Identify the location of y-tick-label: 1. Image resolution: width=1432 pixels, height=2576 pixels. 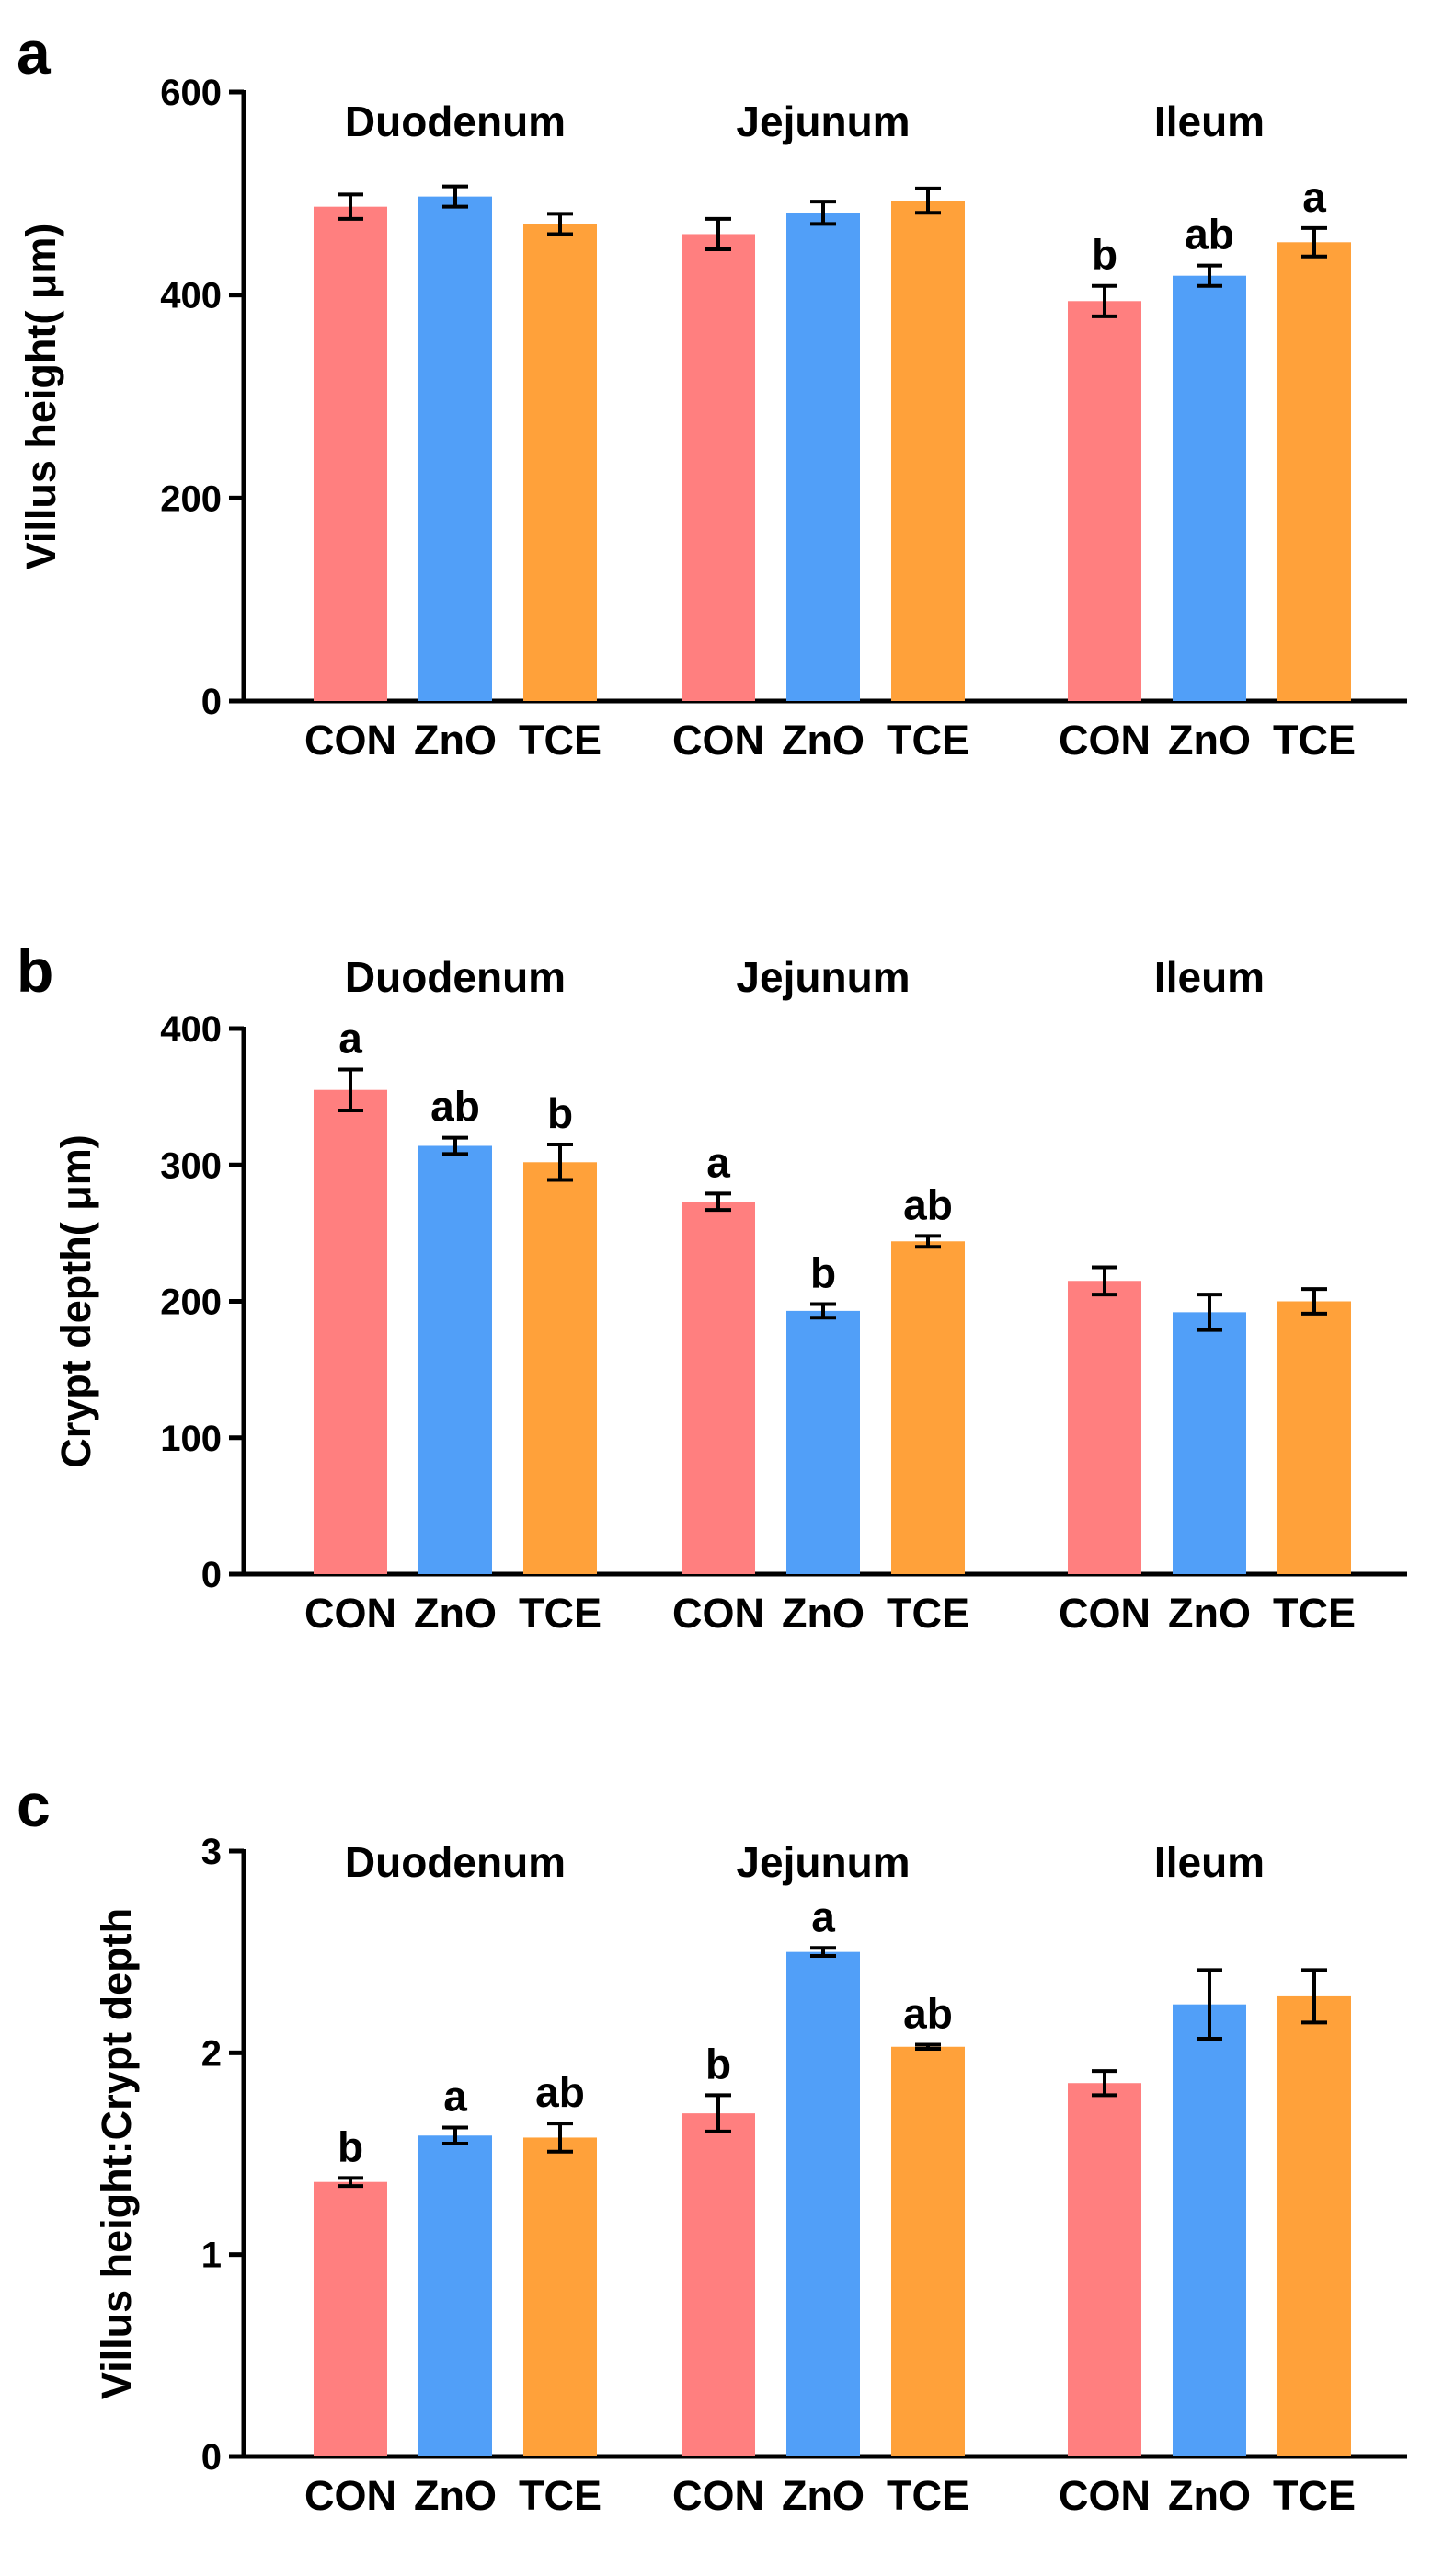
(212, 2256).